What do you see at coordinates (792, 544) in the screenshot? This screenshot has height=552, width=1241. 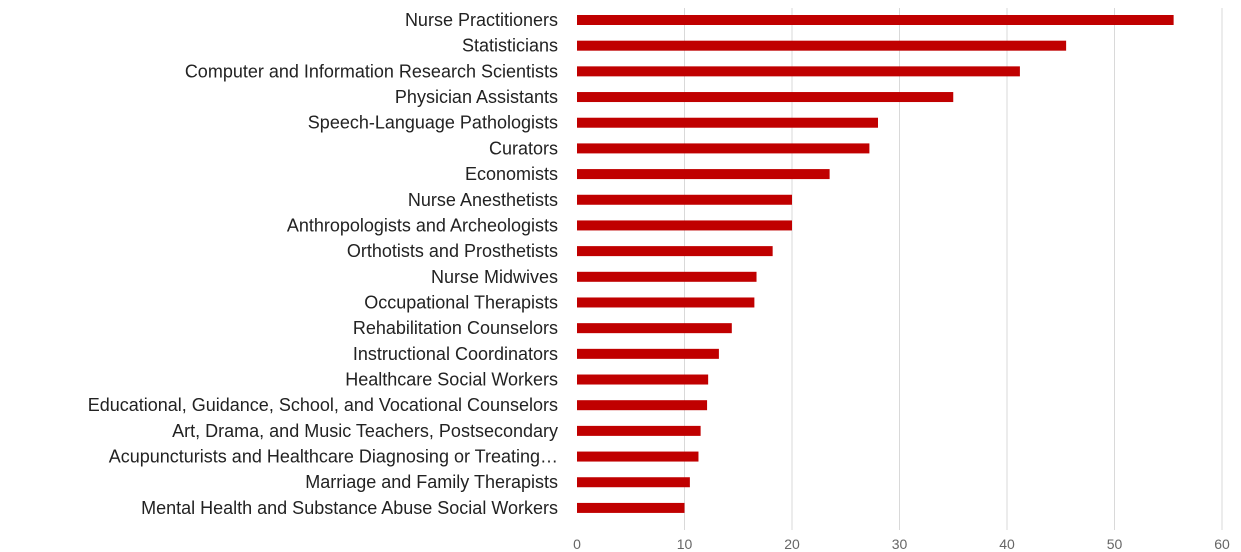 I see `x-tick-label: 20` at bounding box center [792, 544].